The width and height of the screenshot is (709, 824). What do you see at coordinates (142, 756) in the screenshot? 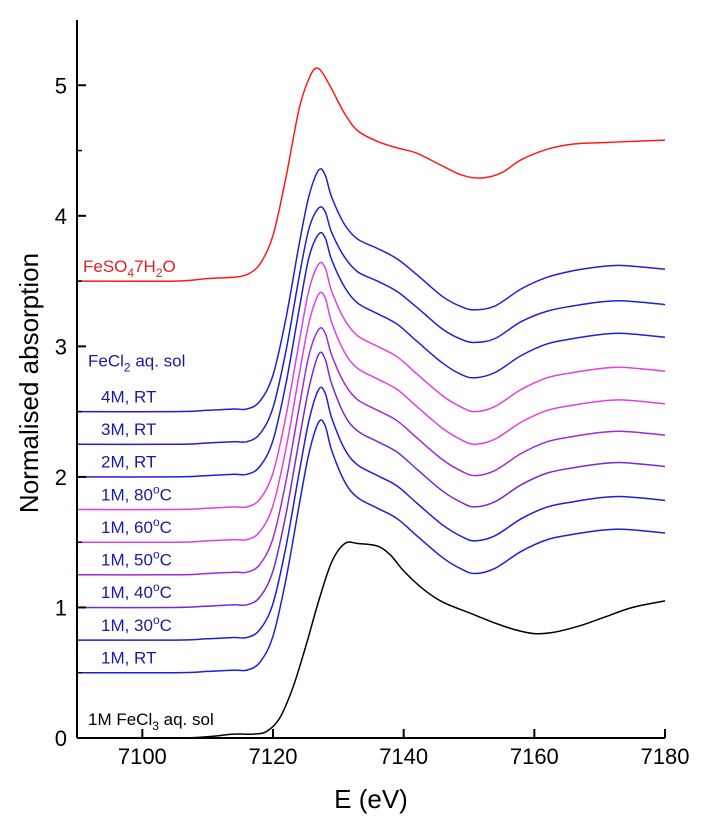
I see `x-tick-label: 7100` at bounding box center [142, 756].